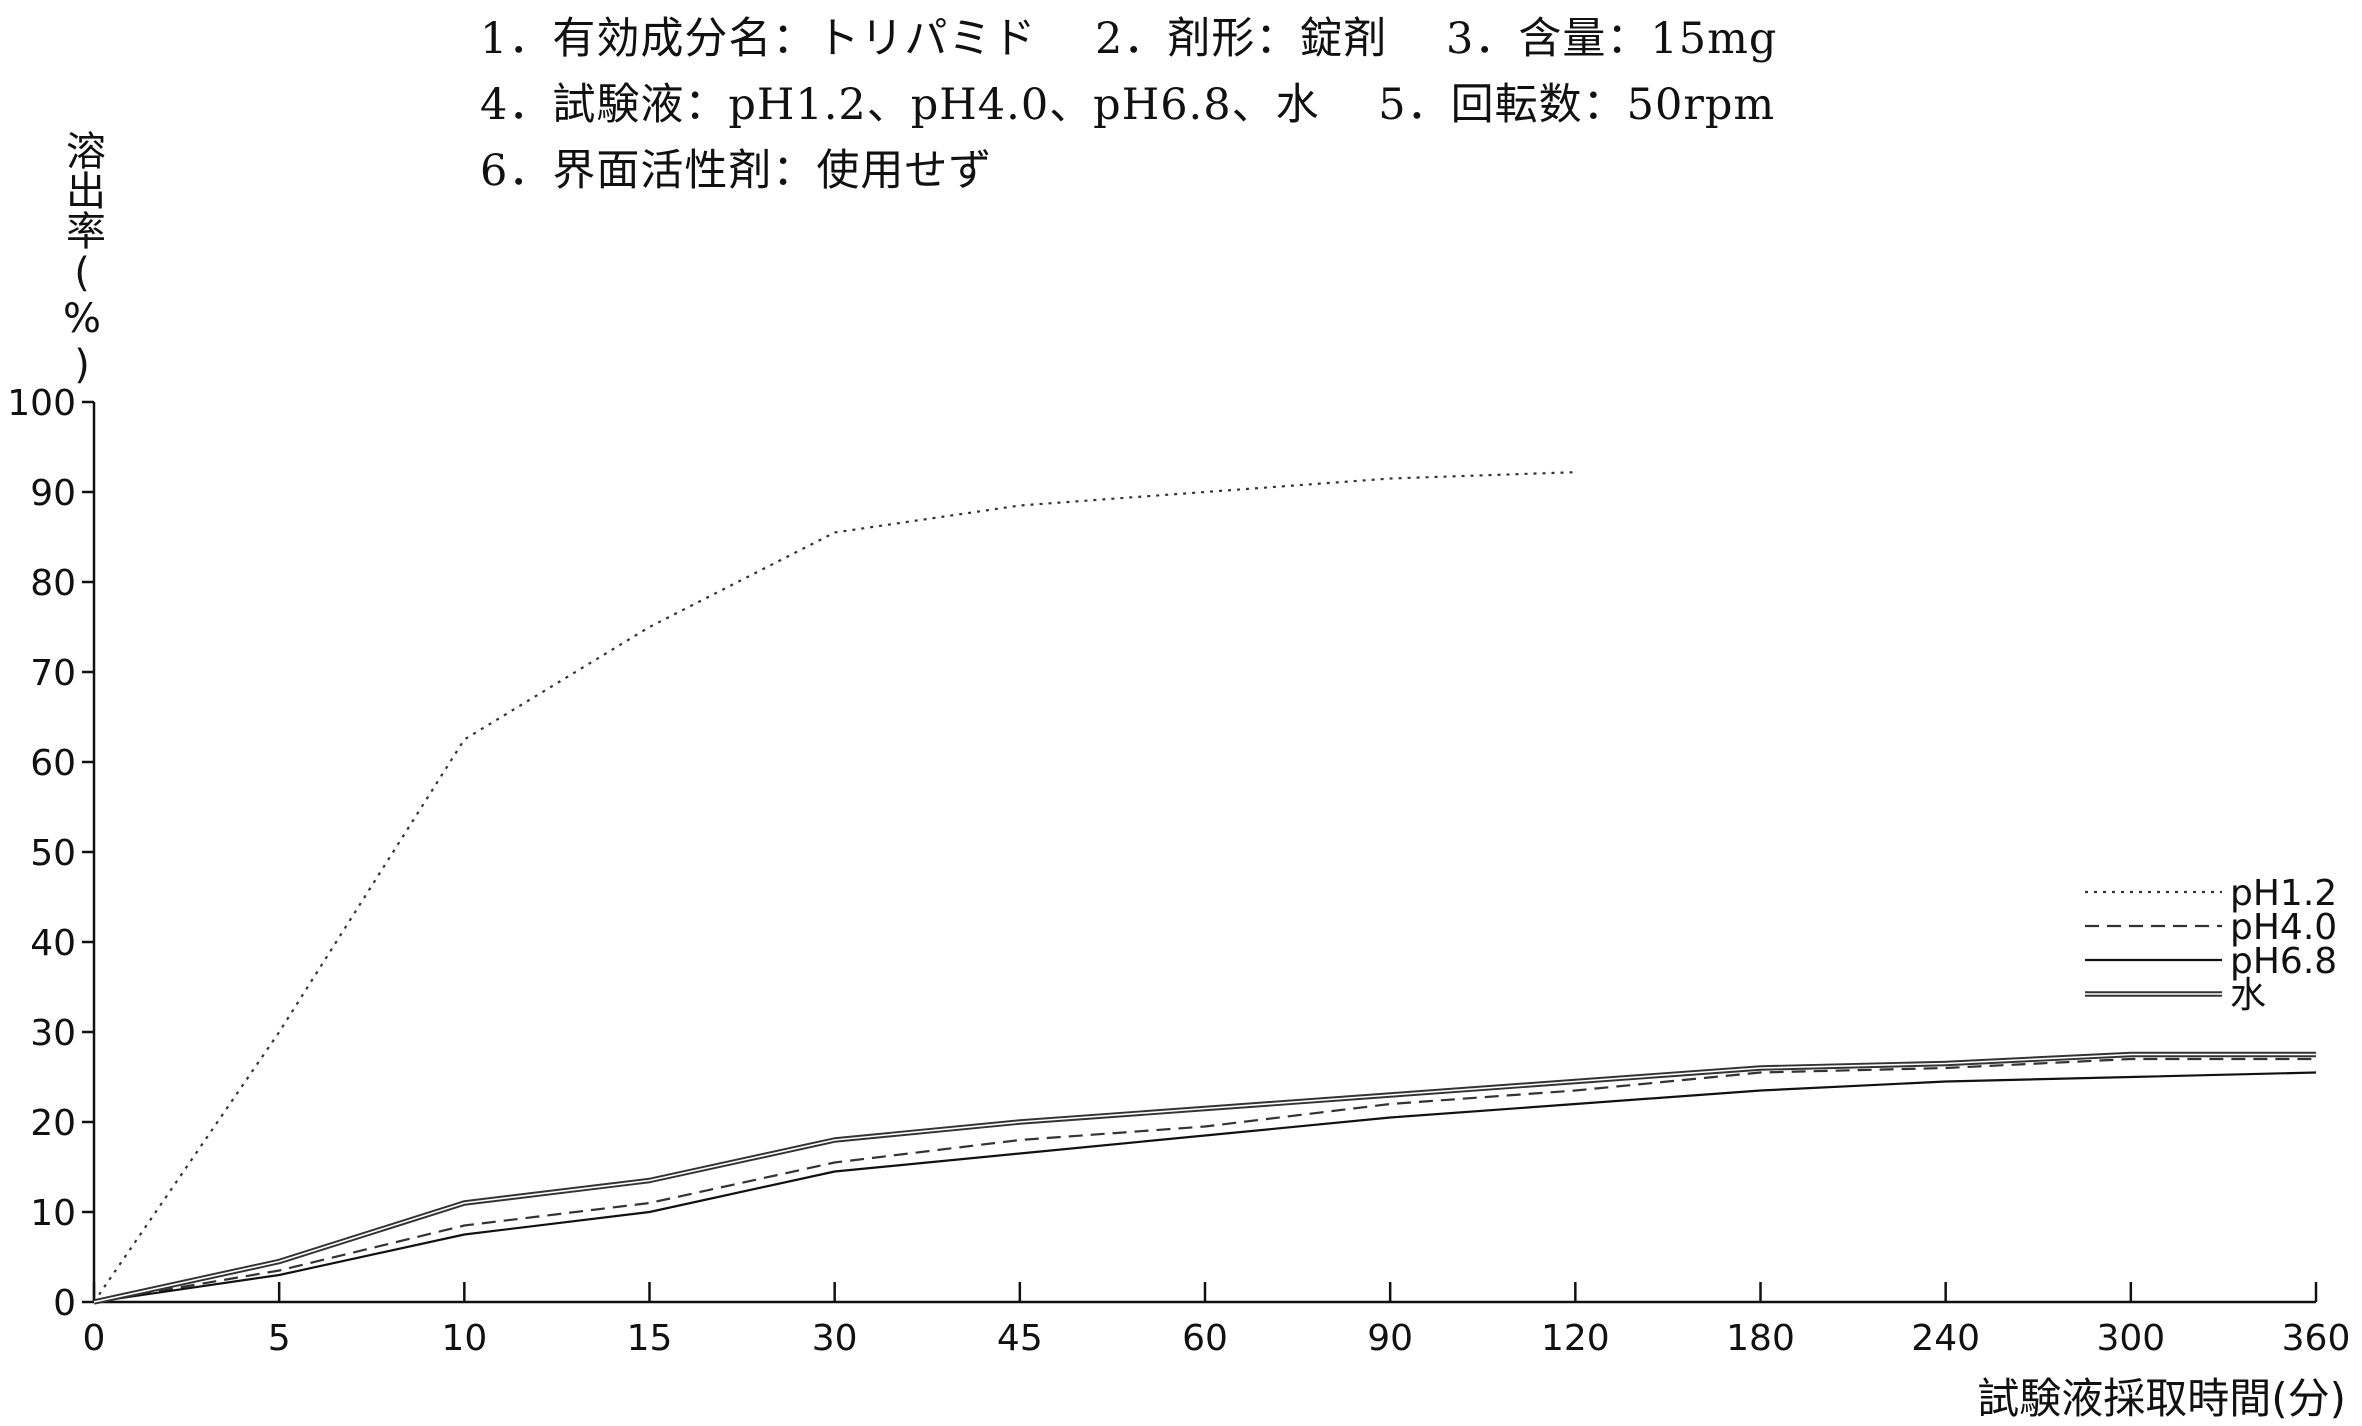 This screenshot has width=2362, height=1426. What do you see at coordinates (736, 171) in the screenshot?
I see `header-line-3: 6．界面活性剤：使用せず` at bounding box center [736, 171].